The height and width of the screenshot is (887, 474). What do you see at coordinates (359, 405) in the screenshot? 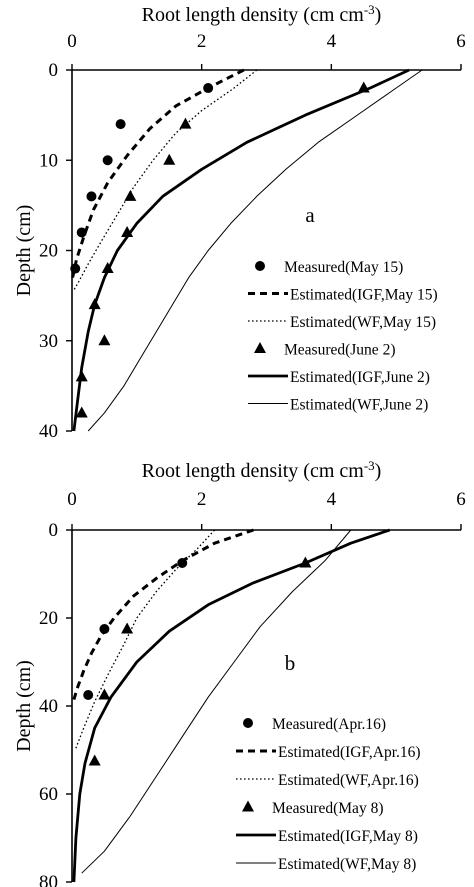
I see `legend-label: Estimated(WF,June 2)` at bounding box center [359, 405].